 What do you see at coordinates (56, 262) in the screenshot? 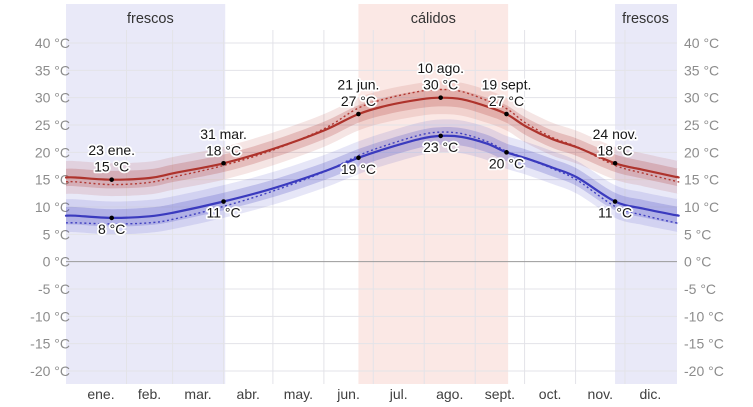
I see `y-tick-label-left: 0 °C` at bounding box center [56, 262].